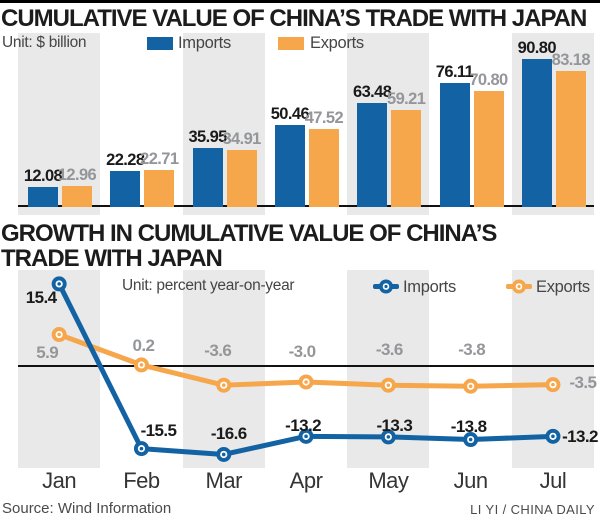 Image resolution: width=600 pixels, height=524 pixels. Describe the element at coordinates (306, 480) in the screenshot. I see `month-label: Apr` at that location.